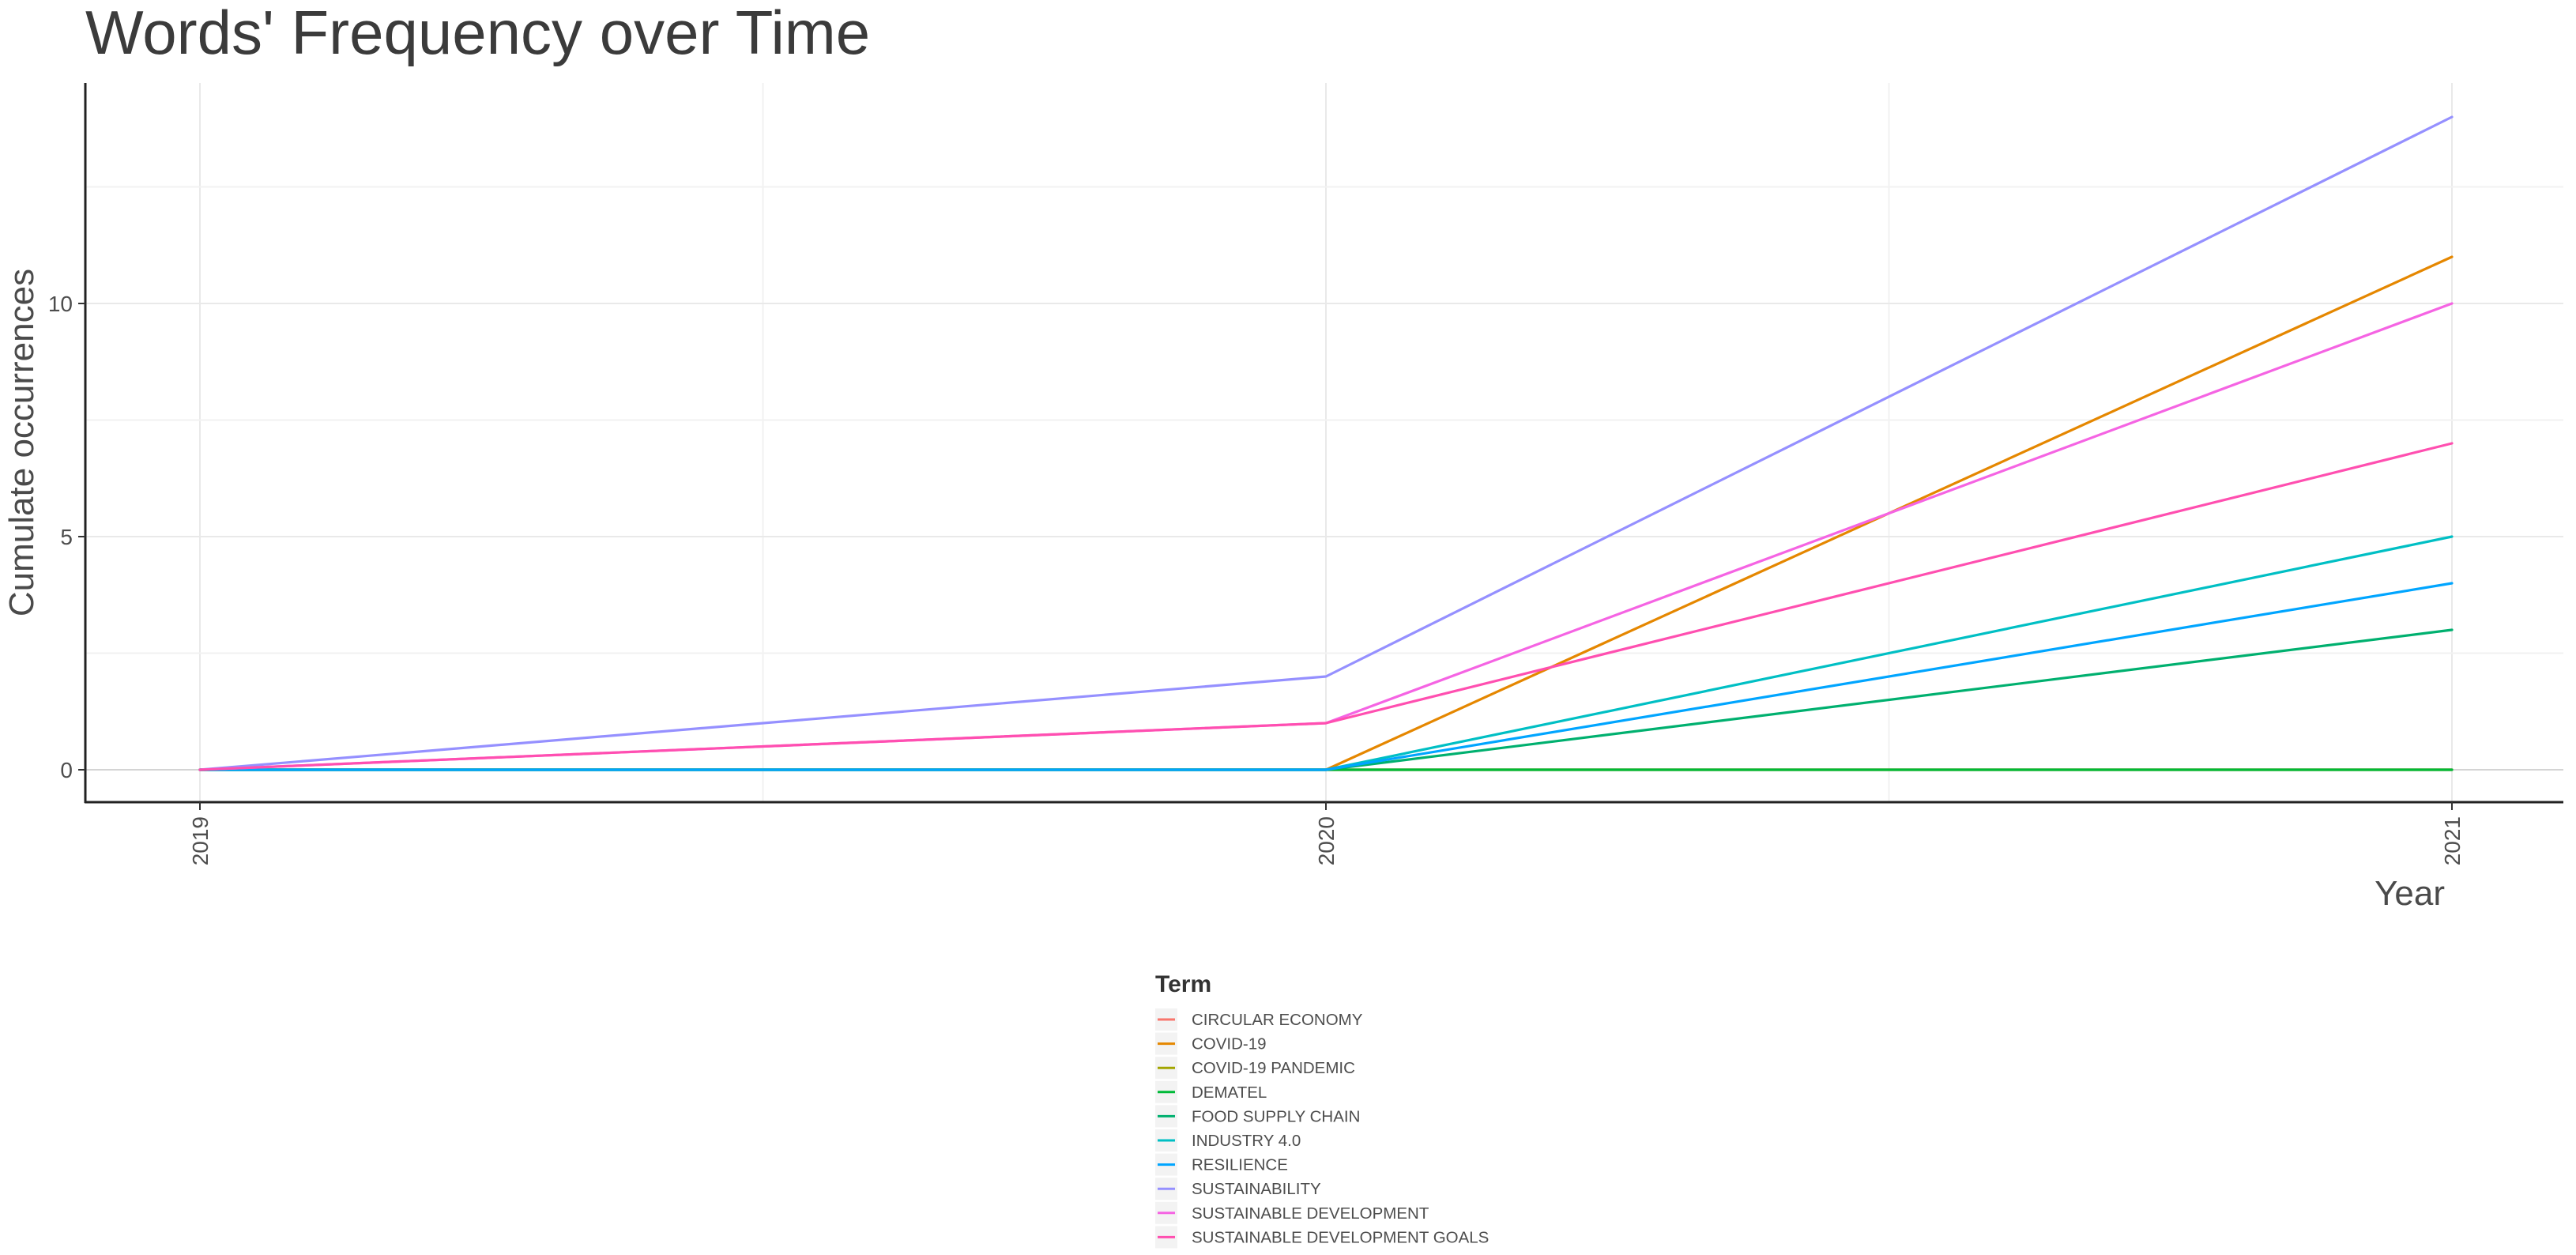 The height and width of the screenshot is (1255, 2576). Describe the element at coordinates (1246, 1141) in the screenshot. I see `legend-label: INDUSTRY 4.0` at that location.